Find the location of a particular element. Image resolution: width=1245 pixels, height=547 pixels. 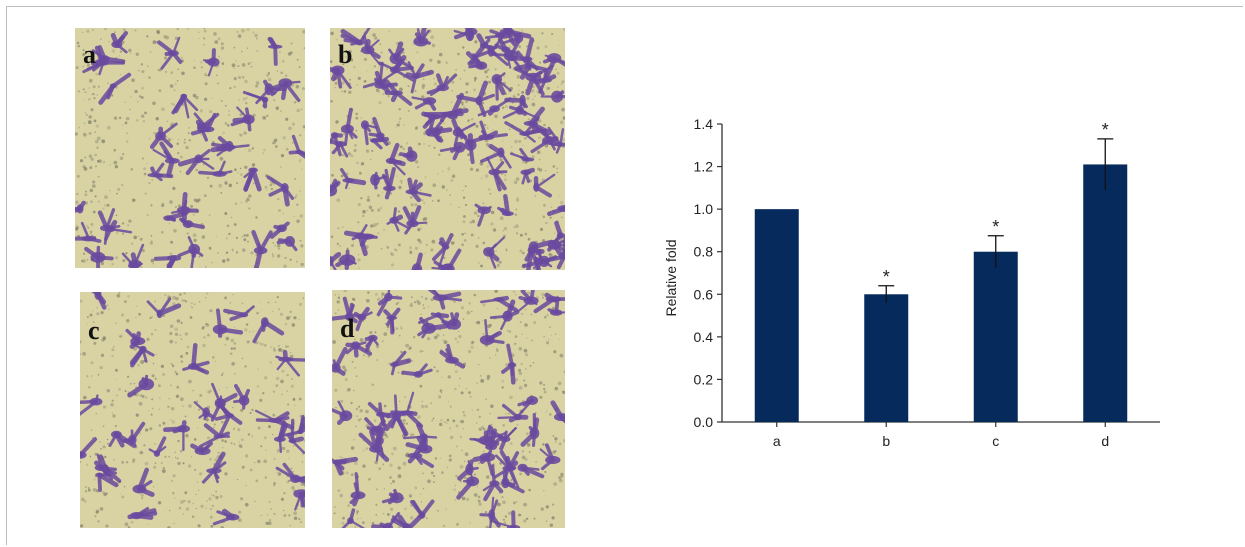

micrograph-cells-d is located at coordinates (448, 409).